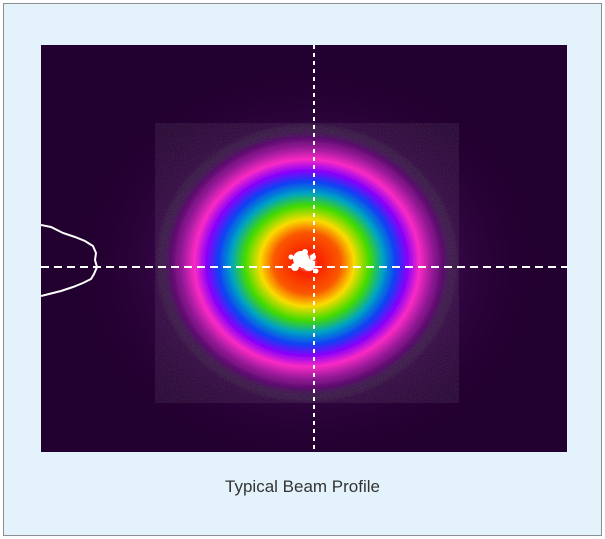 The height and width of the screenshot is (539, 605). What do you see at coordinates (70, 260) in the screenshot?
I see `horizontal-intensity-trace` at bounding box center [70, 260].